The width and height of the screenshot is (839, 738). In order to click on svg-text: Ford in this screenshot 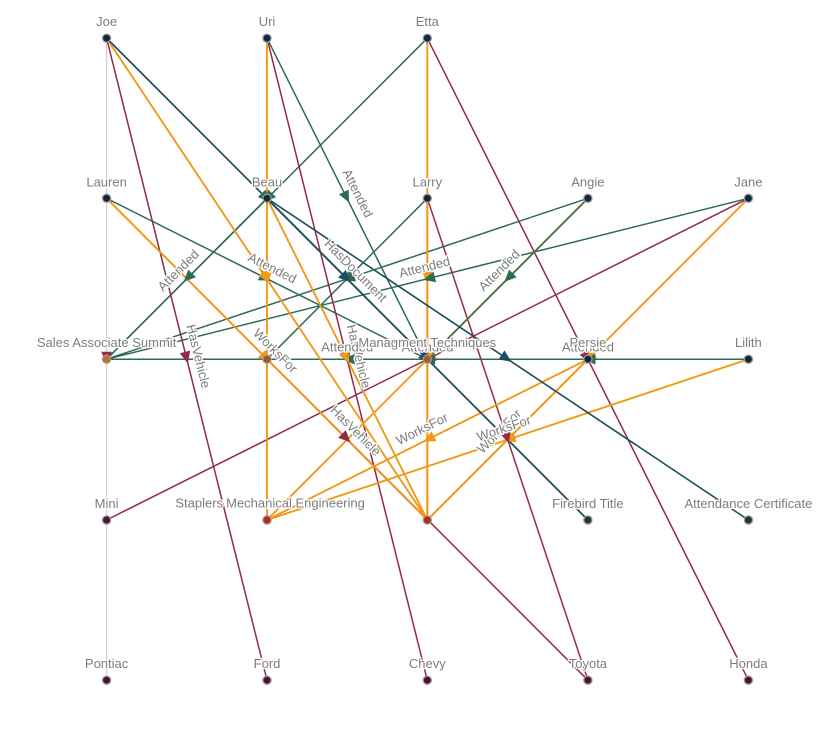, I will do `click(267, 663)`.